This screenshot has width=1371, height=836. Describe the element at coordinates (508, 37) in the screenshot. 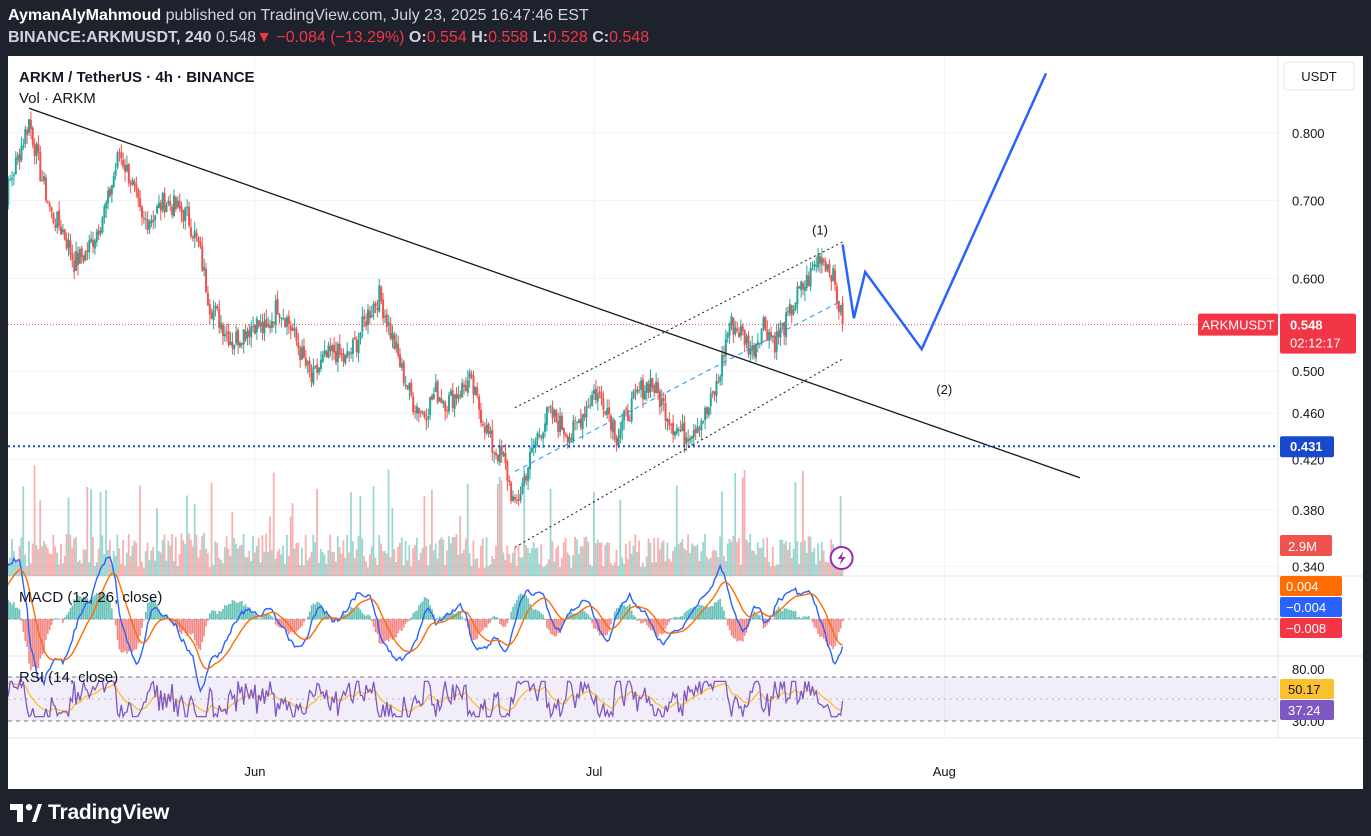

I see `high-value: 0.558` at that location.